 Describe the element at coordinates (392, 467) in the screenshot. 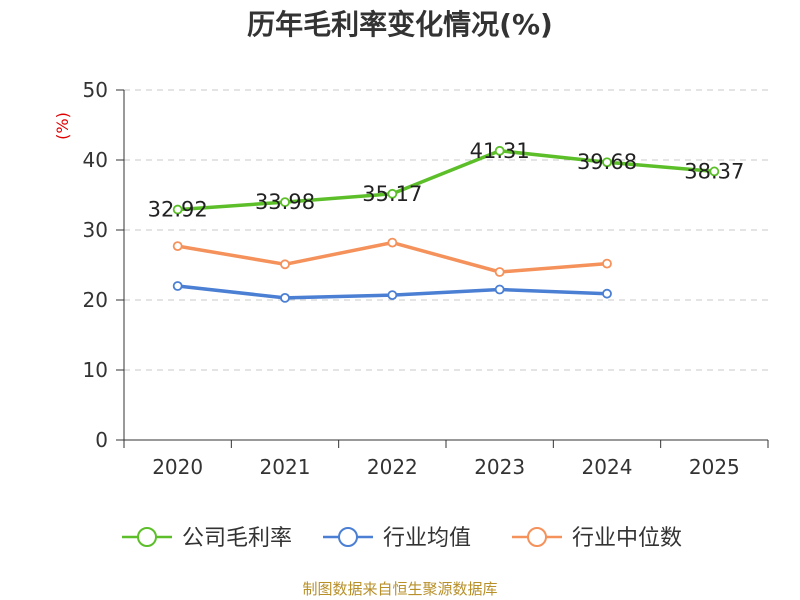

I see `x-tick-label: 2022` at that location.